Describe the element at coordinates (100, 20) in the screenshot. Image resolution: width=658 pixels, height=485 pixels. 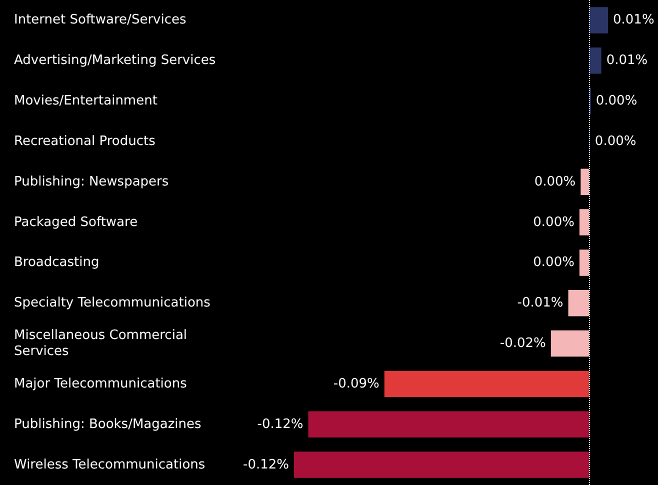
I see `y-tick-label: Internet Software/Services` at that location.